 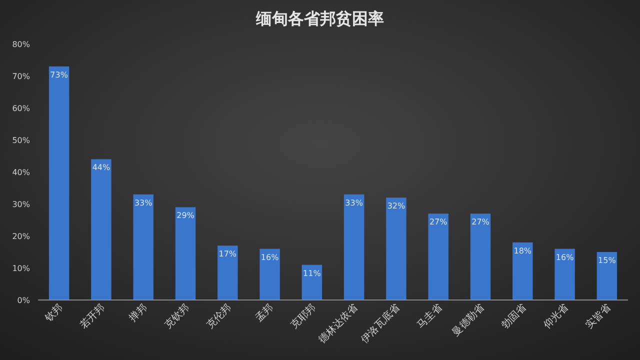 What do you see at coordinates (514, 317) in the screenshot?
I see `x-tick-label: 勃固省` at bounding box center [514, 317].